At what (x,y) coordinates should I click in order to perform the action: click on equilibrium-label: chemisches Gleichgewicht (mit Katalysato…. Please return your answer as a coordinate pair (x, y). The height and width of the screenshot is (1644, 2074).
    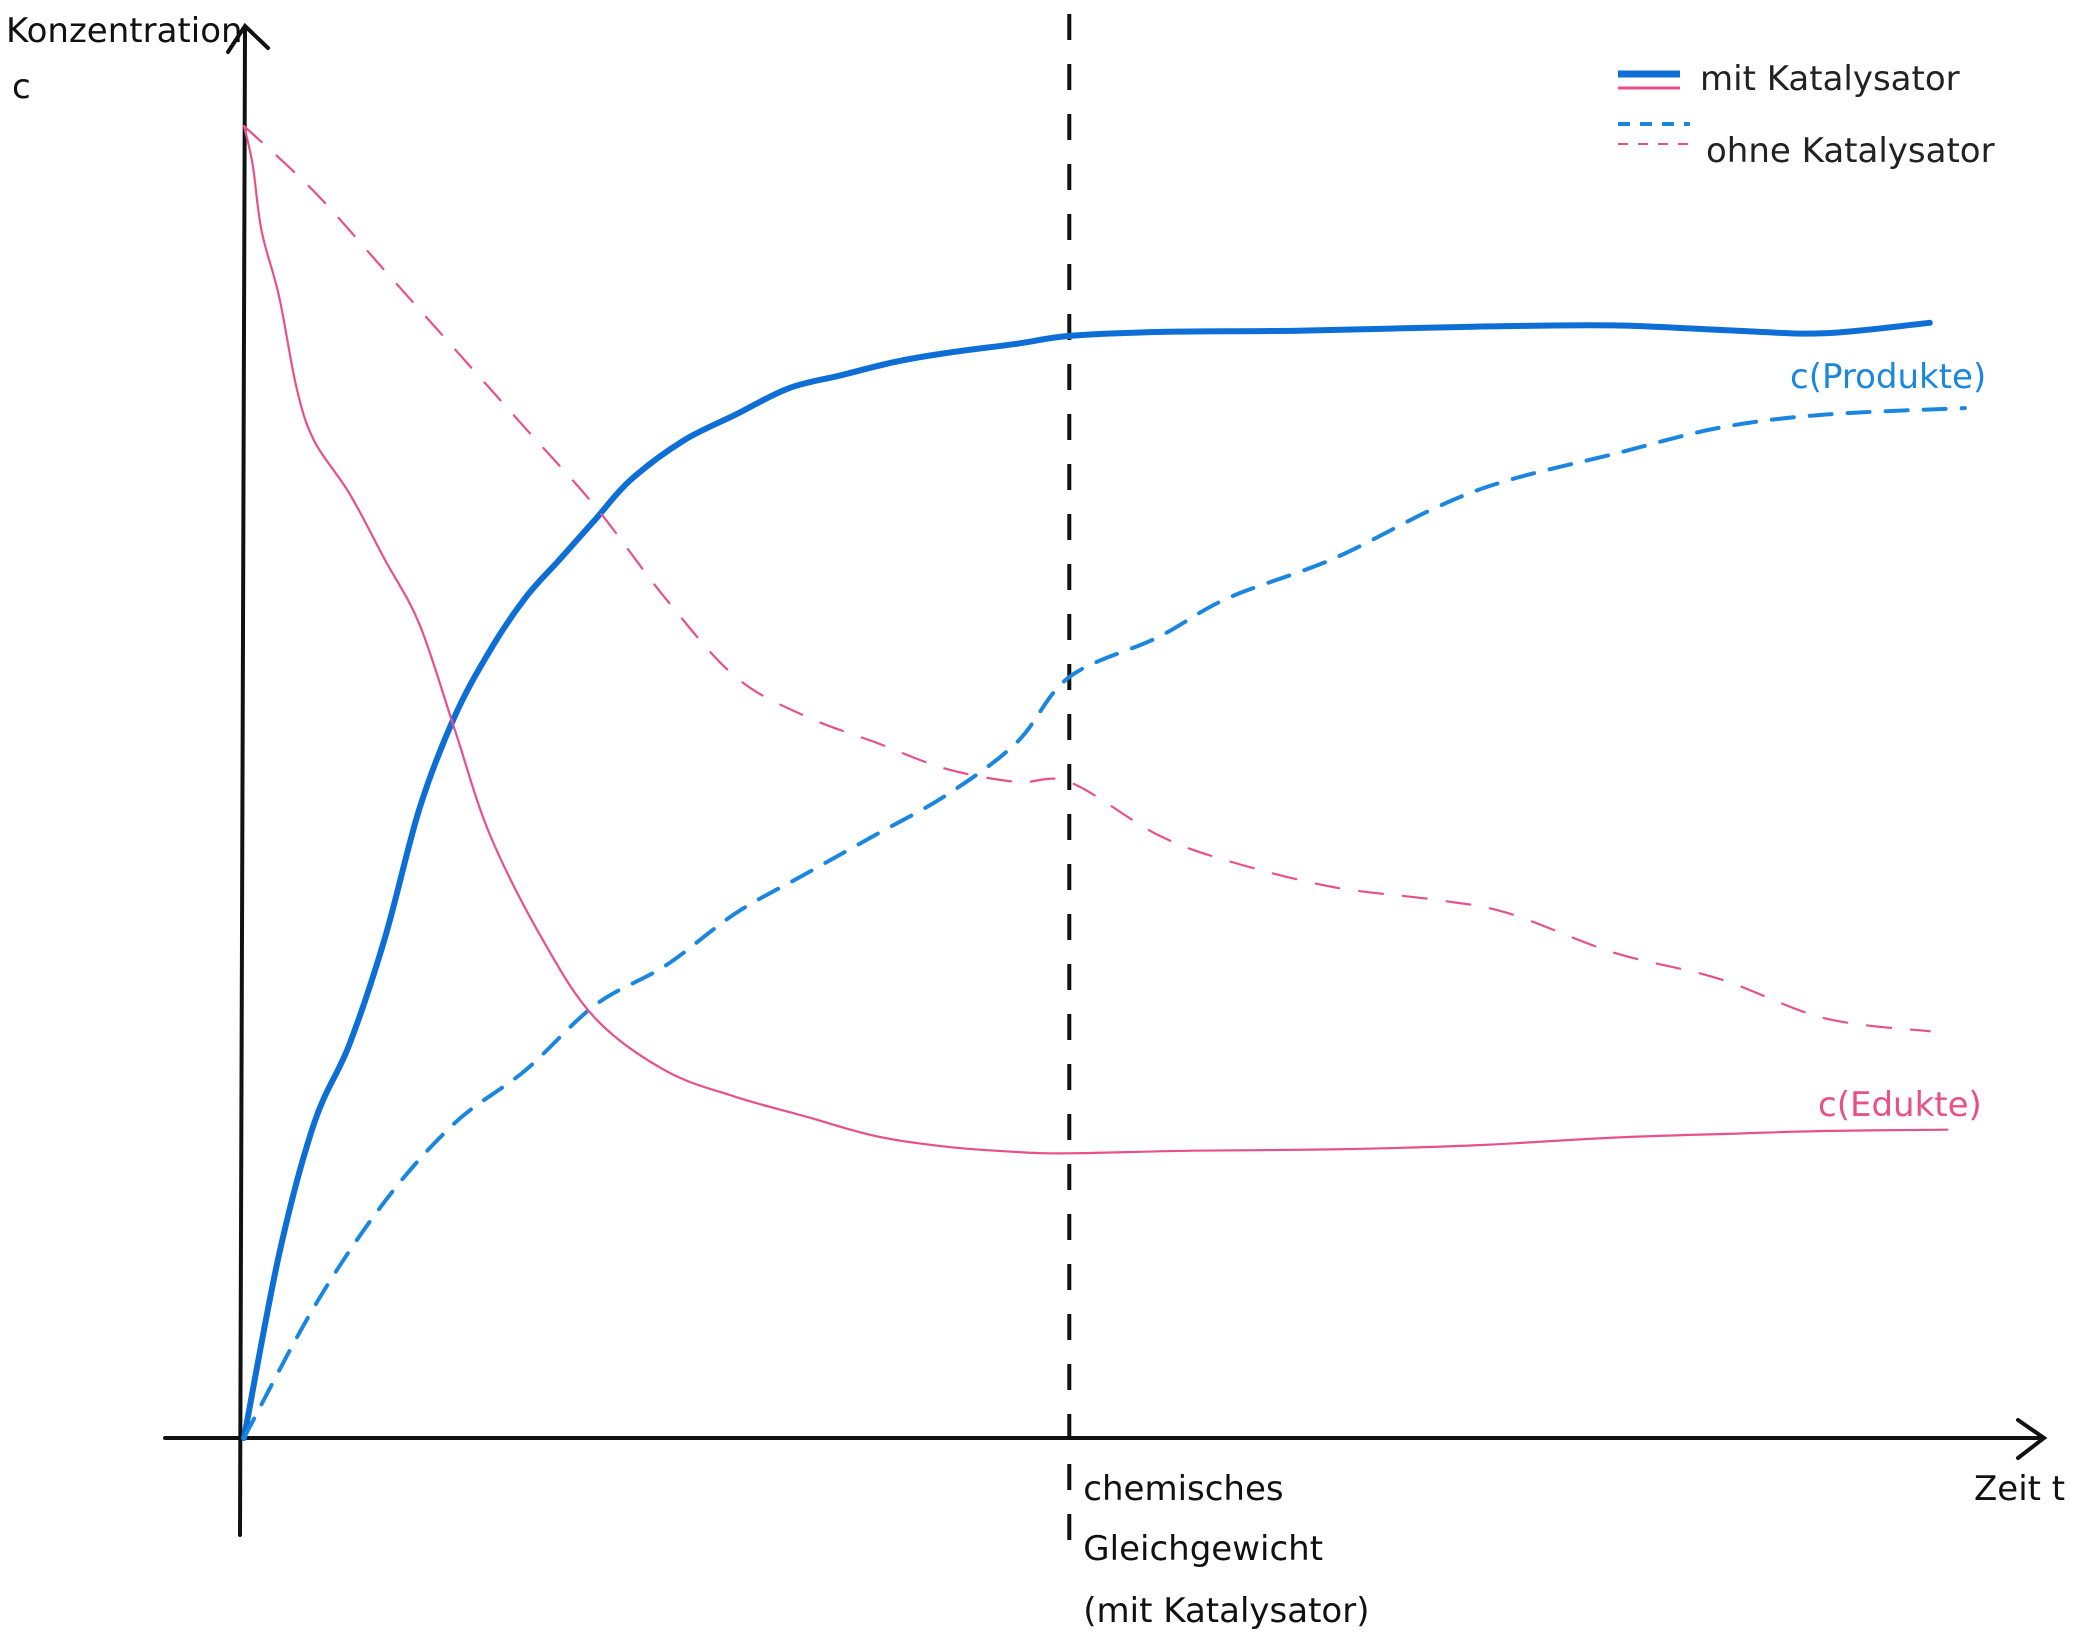
    Looking at the image, I should click on (1226, 1550).